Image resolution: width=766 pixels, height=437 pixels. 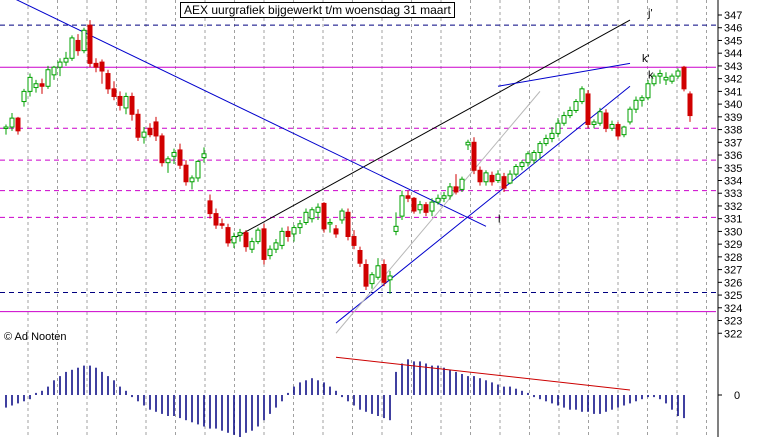 What do you see at coordinates (733, 169) in the screenshot?
I see `y-tick-label: 335` at bounding box center [733, 169].